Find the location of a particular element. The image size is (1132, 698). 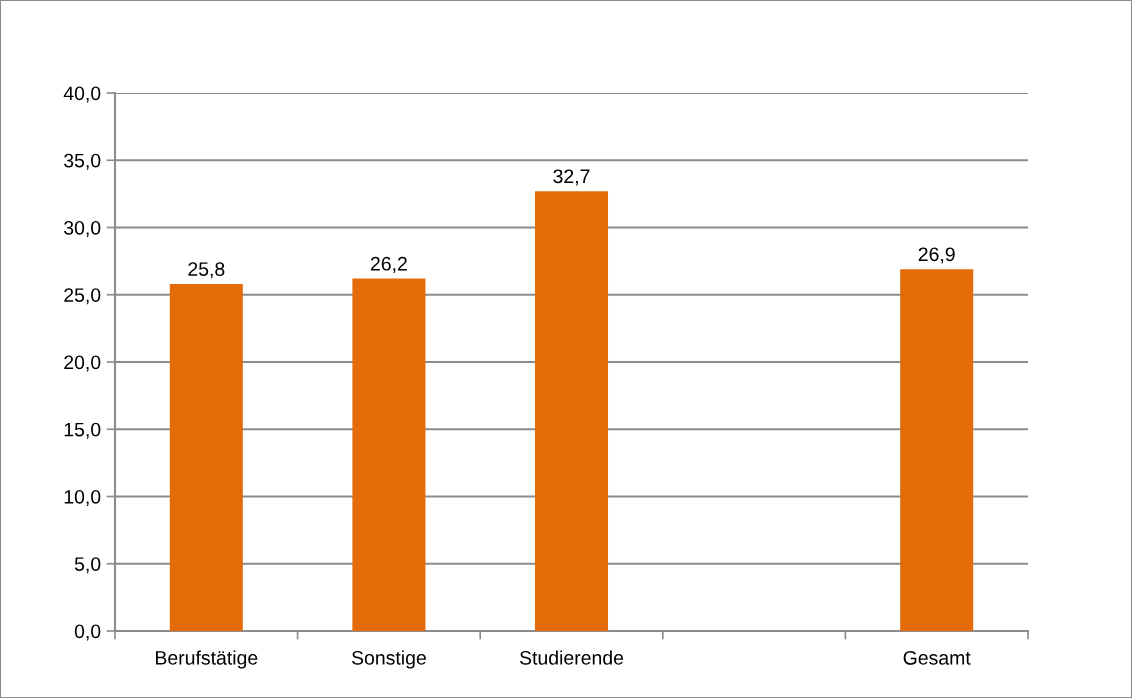

x-tick-label: Sonstige is located at coordinates (388, 659).